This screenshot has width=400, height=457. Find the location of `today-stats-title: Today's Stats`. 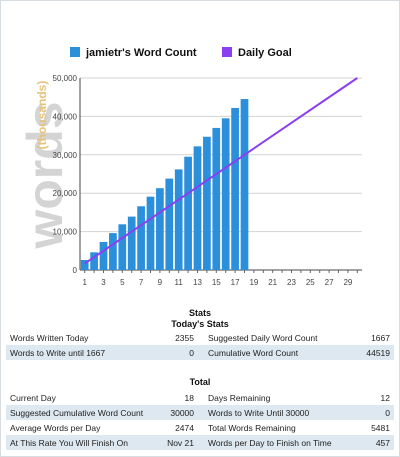

today-stats-title: Today's Stats is located at coordinates (200, 324).